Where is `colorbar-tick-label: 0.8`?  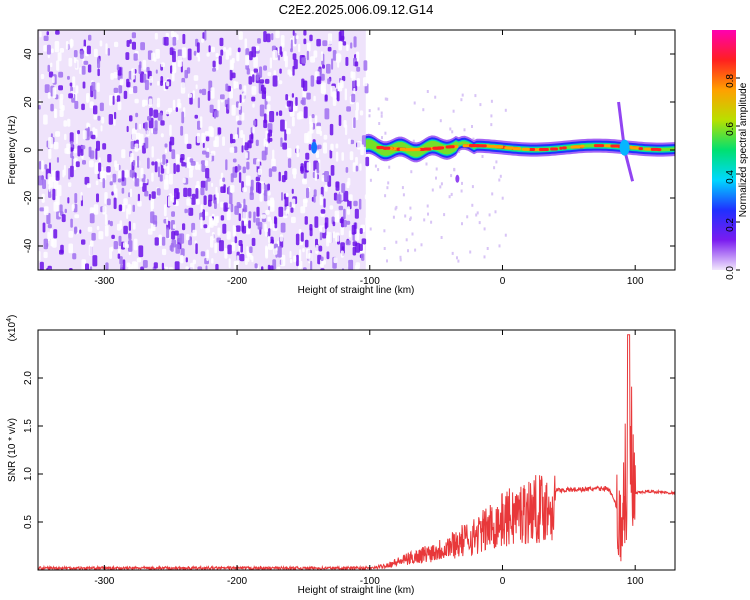
colorbar-tick-label: 0.8 is located at coordinates (730, 81).